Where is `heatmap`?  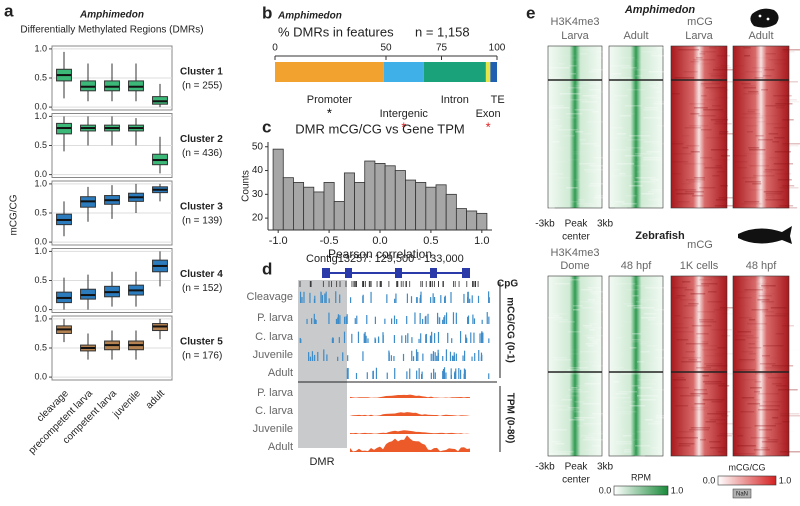 heatmap is located at coordinates (699, 127).